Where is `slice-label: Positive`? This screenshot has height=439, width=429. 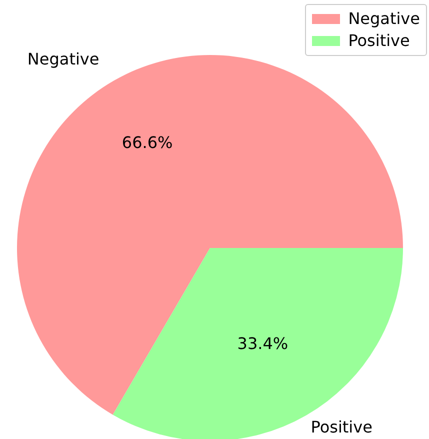
slice-label: Positive is located at coordinates (341, 427).